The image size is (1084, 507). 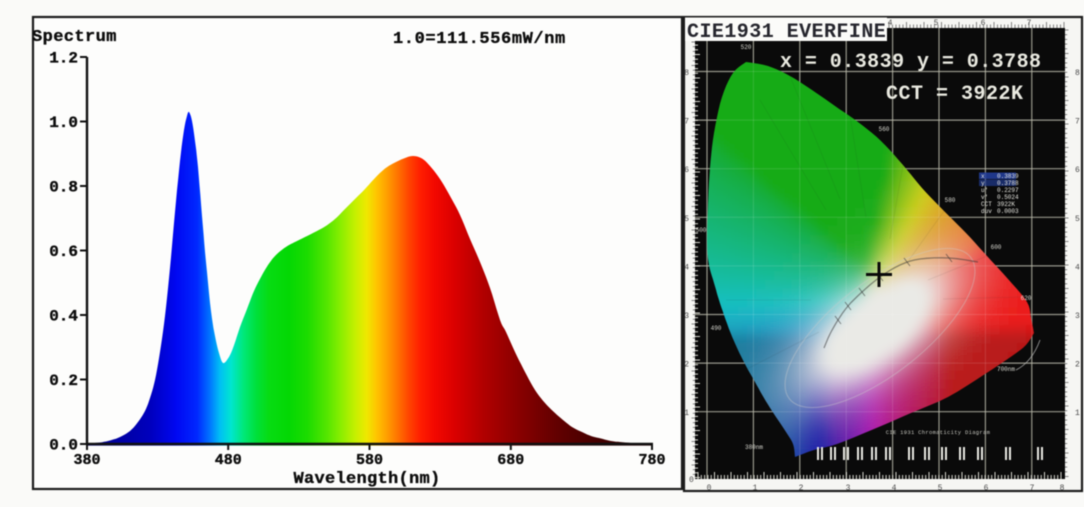 I want to click on svg-text: 0.3839, so click(x=1008, y=176).